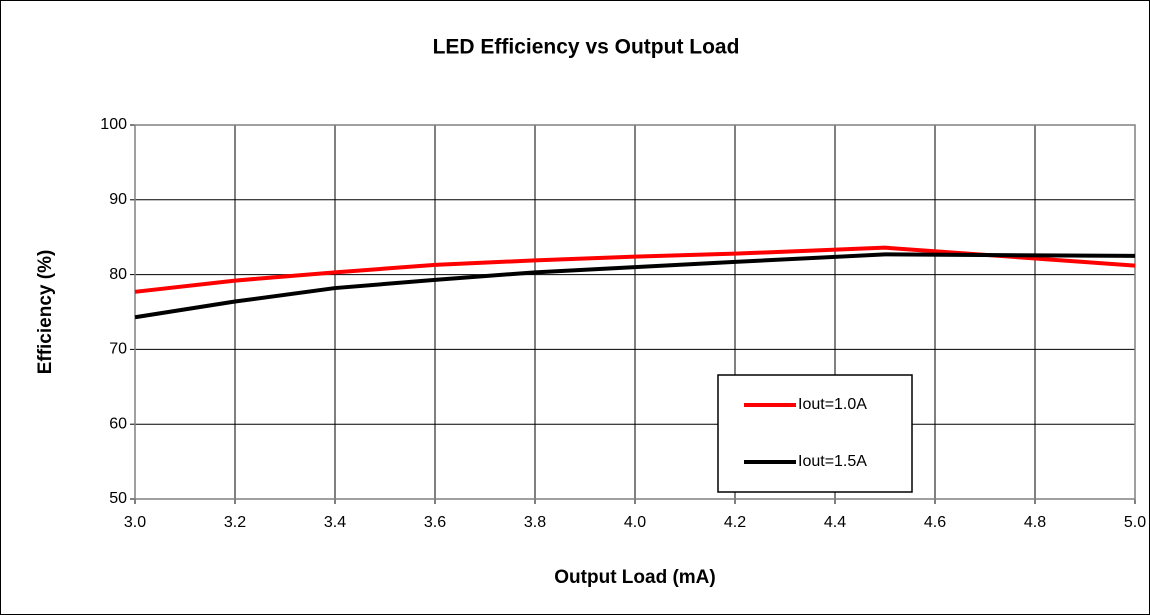  What do you see at coordinates (735, 522) in the screenshot?
I see `x-tick-label: 4.2` at bounding box center [735, 522].